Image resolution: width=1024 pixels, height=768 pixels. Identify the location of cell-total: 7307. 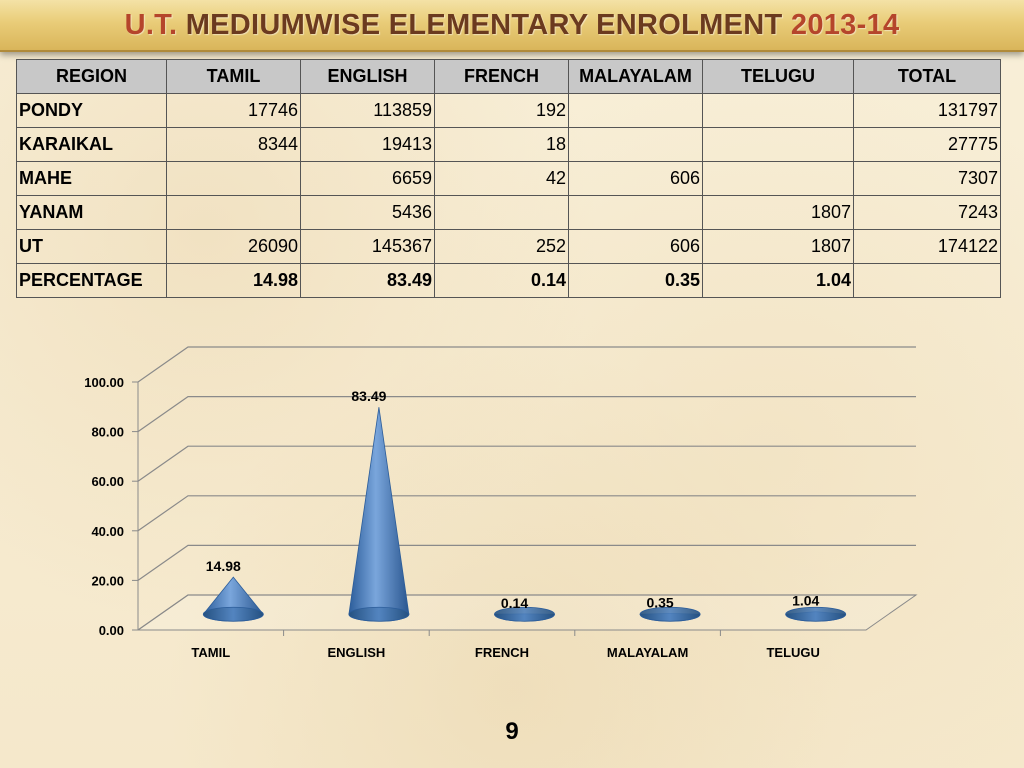
(927, 178).